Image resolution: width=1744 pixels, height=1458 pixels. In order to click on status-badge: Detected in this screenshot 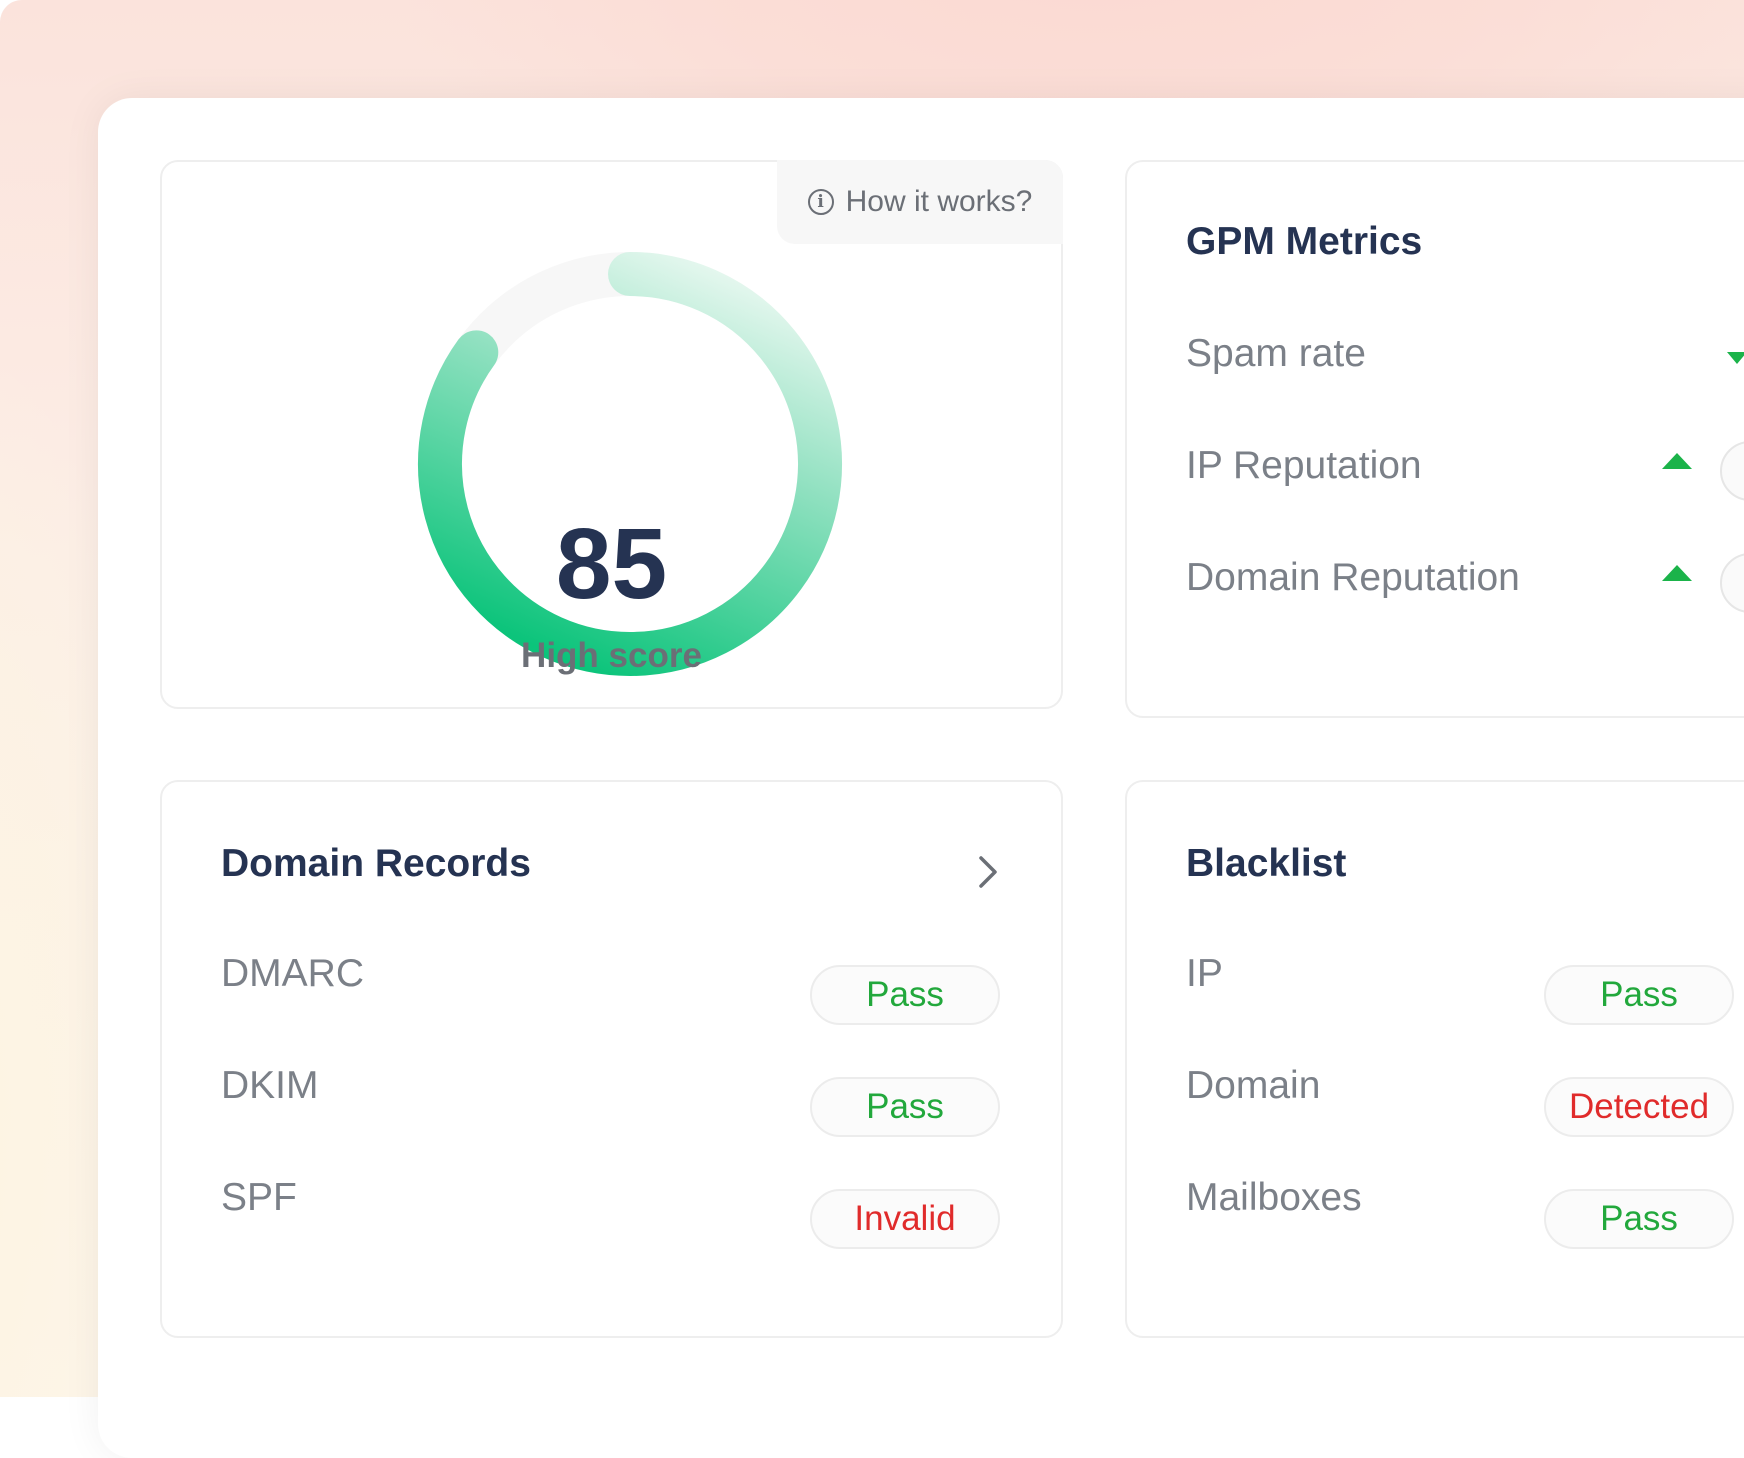, I will do `click(1639, 1107)`.